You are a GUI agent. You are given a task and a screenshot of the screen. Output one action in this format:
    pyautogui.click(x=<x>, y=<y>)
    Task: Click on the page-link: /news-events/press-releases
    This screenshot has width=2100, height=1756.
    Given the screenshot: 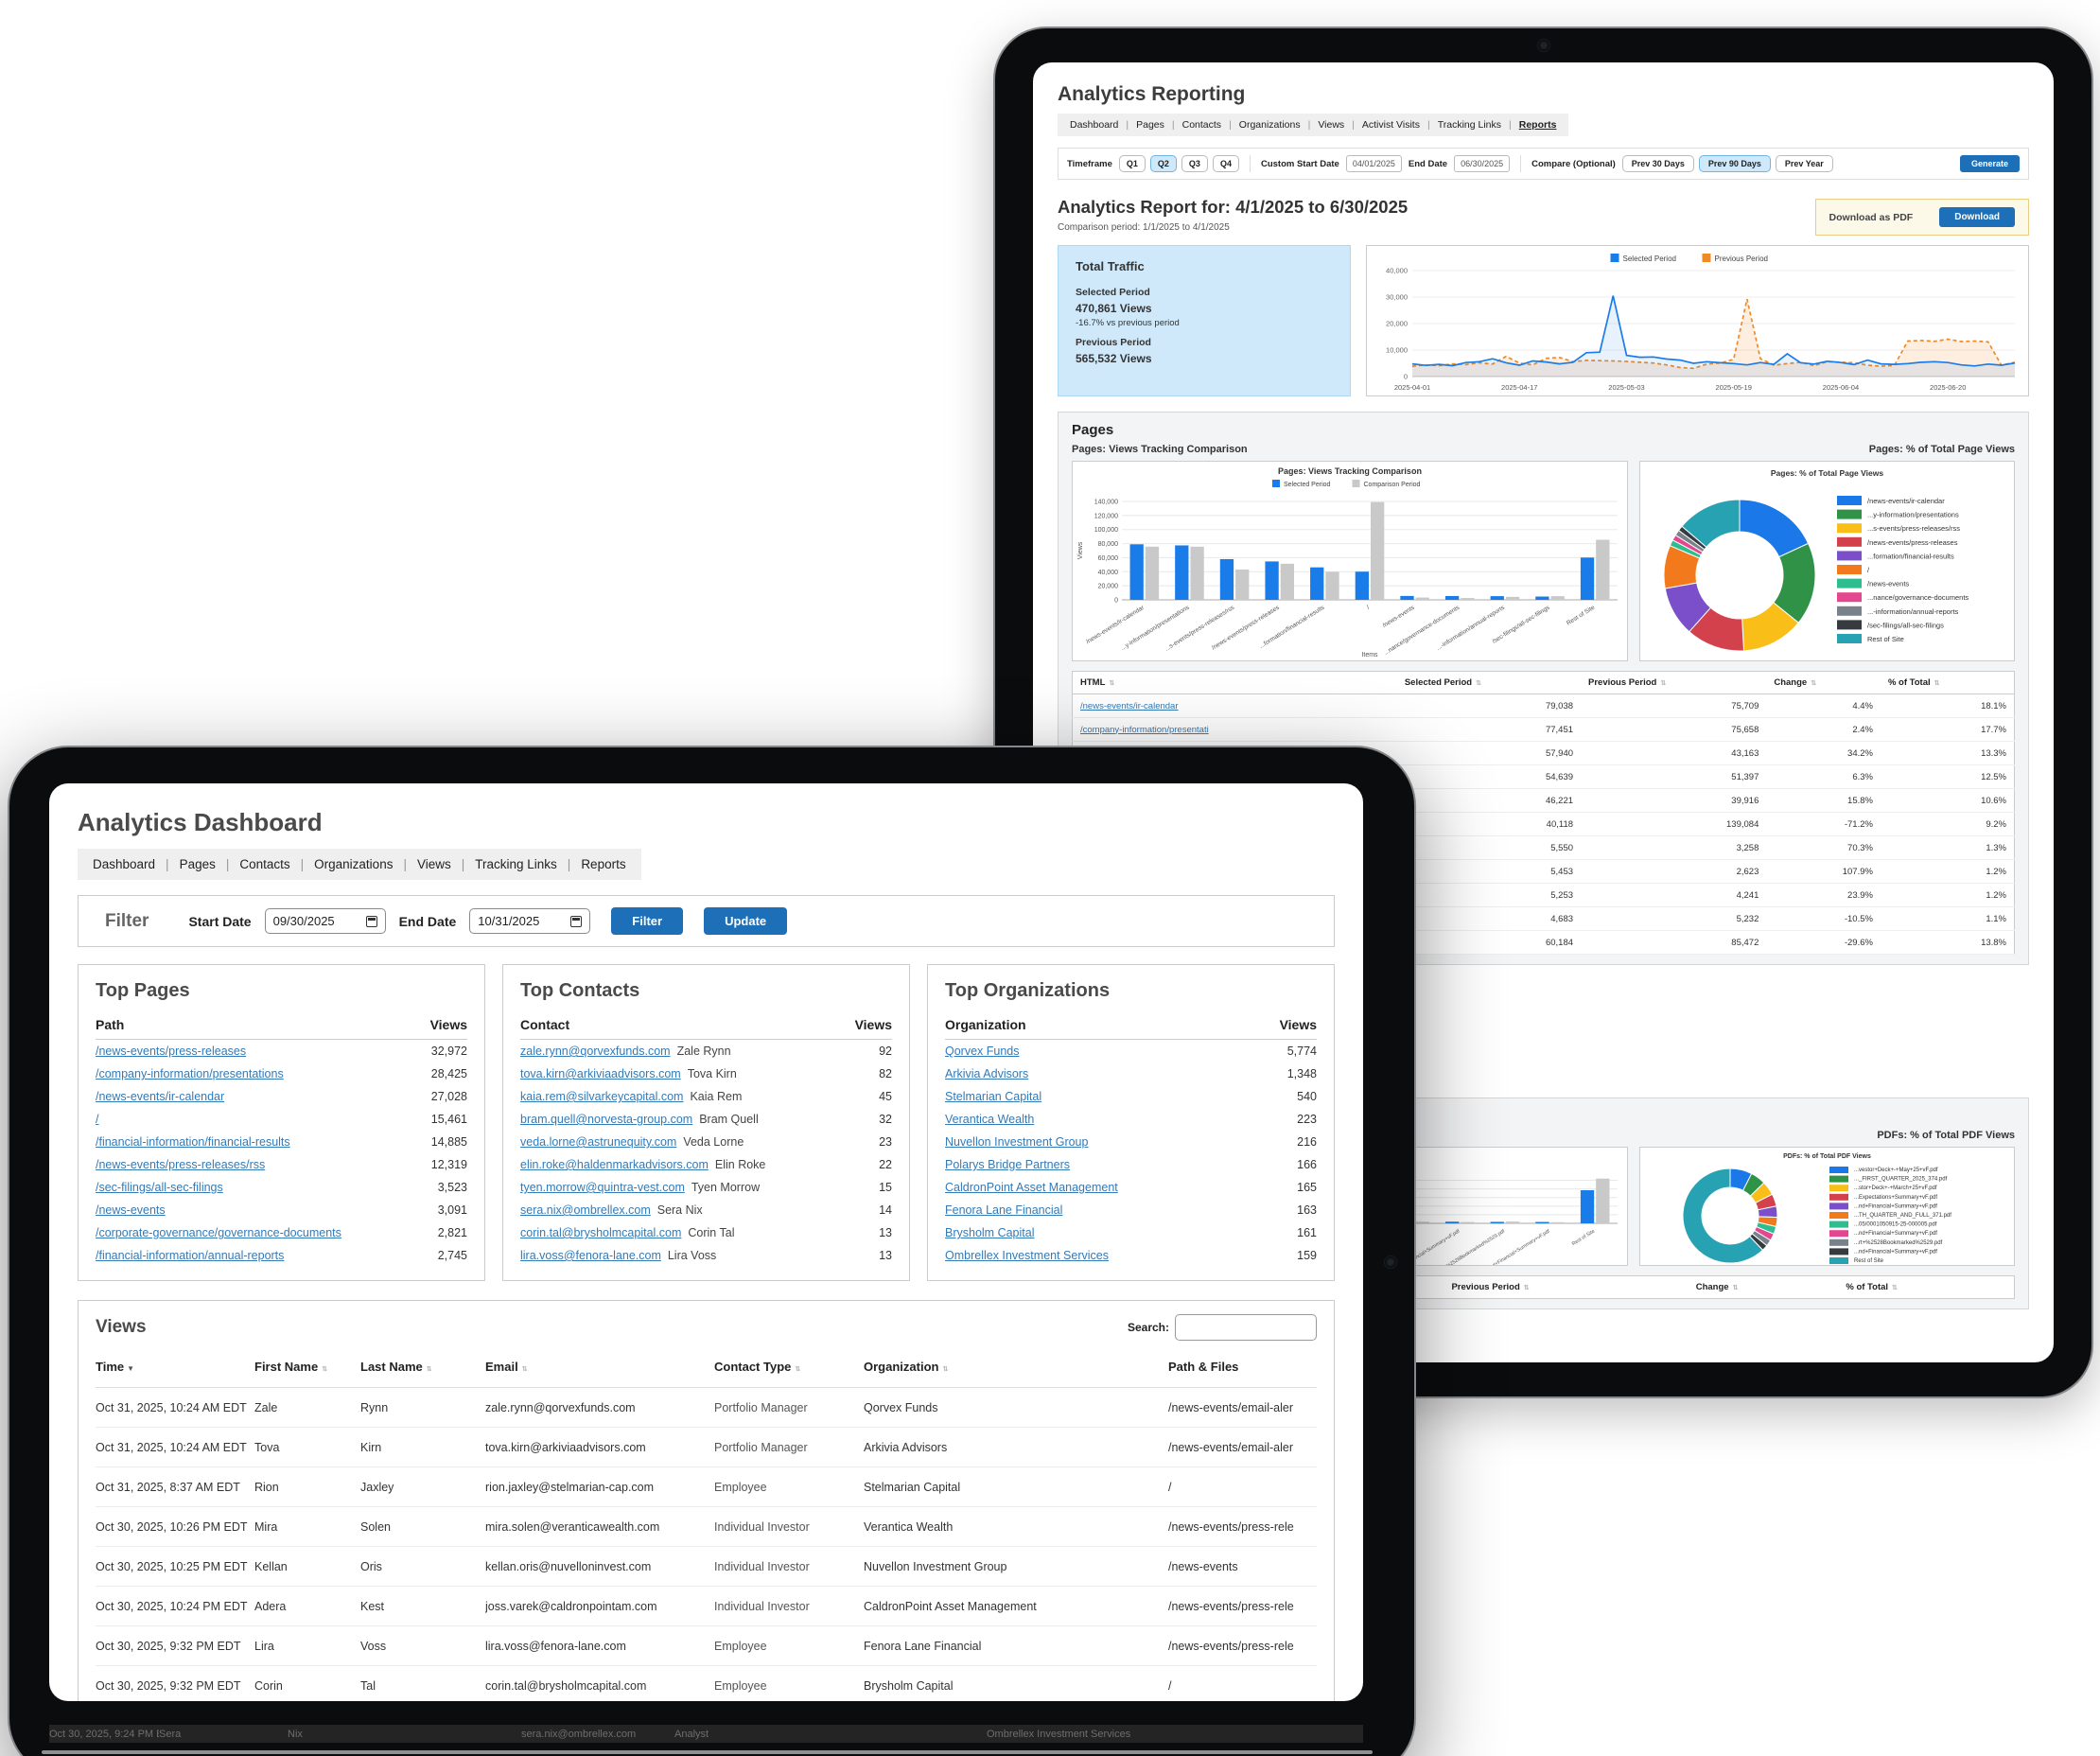 What is the action you would take?
    pyautogui.click(x=171, y=1051)
    